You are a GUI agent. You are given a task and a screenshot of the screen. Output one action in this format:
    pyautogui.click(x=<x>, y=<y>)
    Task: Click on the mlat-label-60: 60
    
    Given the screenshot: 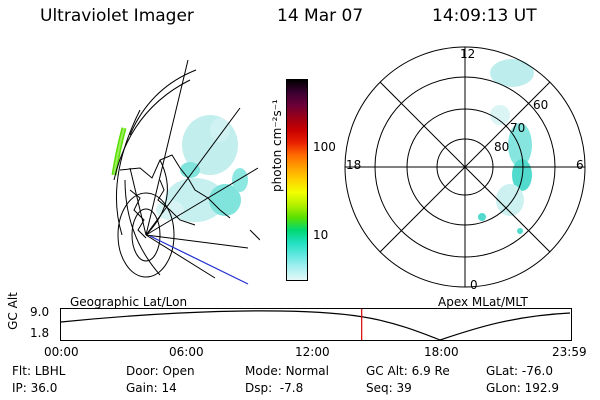 What is the action you would take?
    pyautogui.click(x=541, y=105)
    